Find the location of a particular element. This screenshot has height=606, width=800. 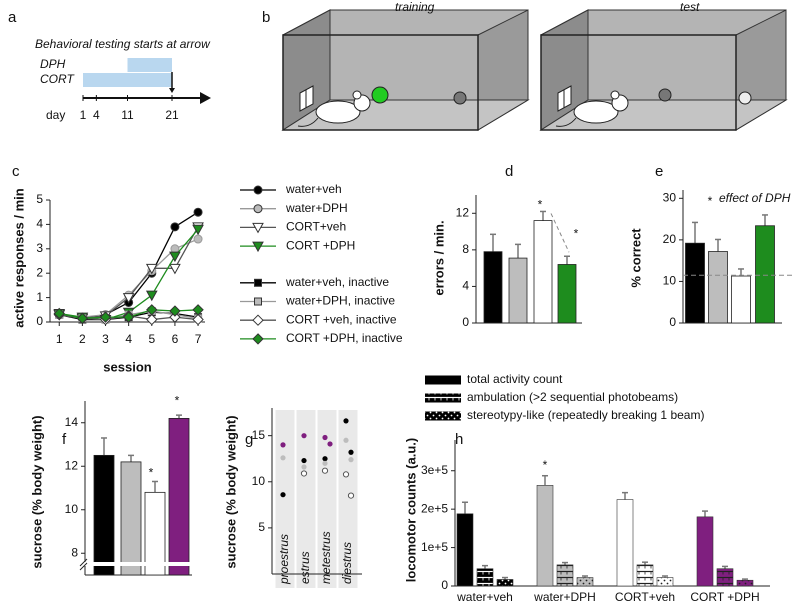

axis-break is located at coordinates (134, 564).